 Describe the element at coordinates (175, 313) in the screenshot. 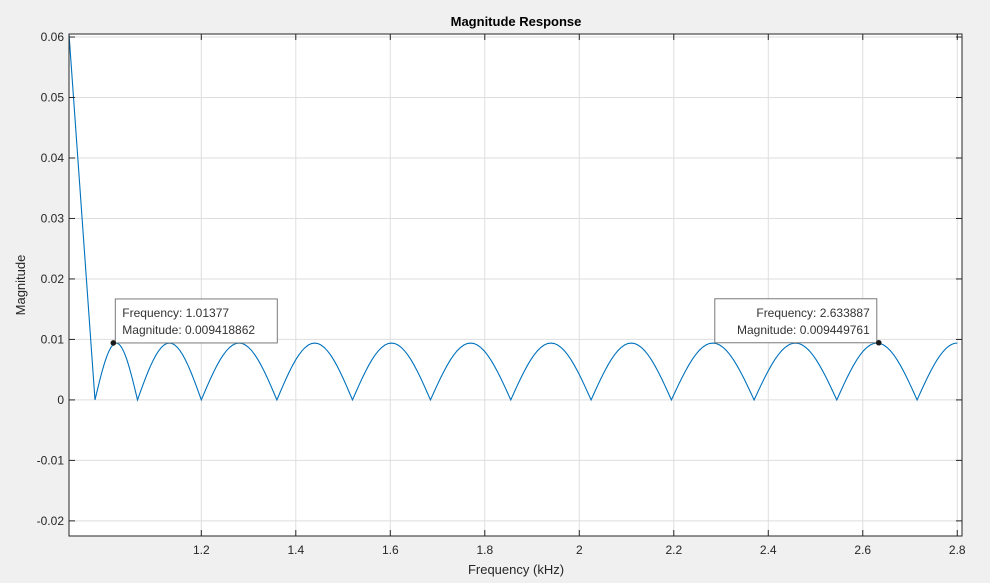

I see `datatip-frequency: Frequency: 1.01377` at that location.